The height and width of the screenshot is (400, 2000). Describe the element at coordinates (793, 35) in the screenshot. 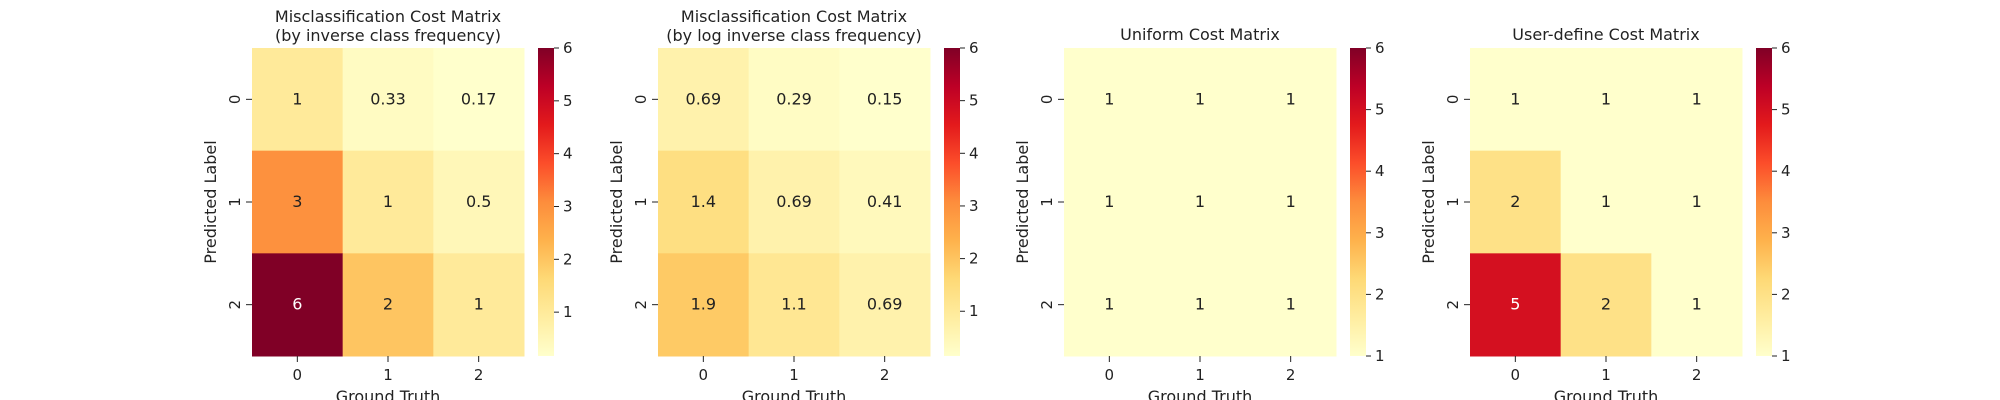

I see `panel-title: (by log inverse class frequency)` at that location.